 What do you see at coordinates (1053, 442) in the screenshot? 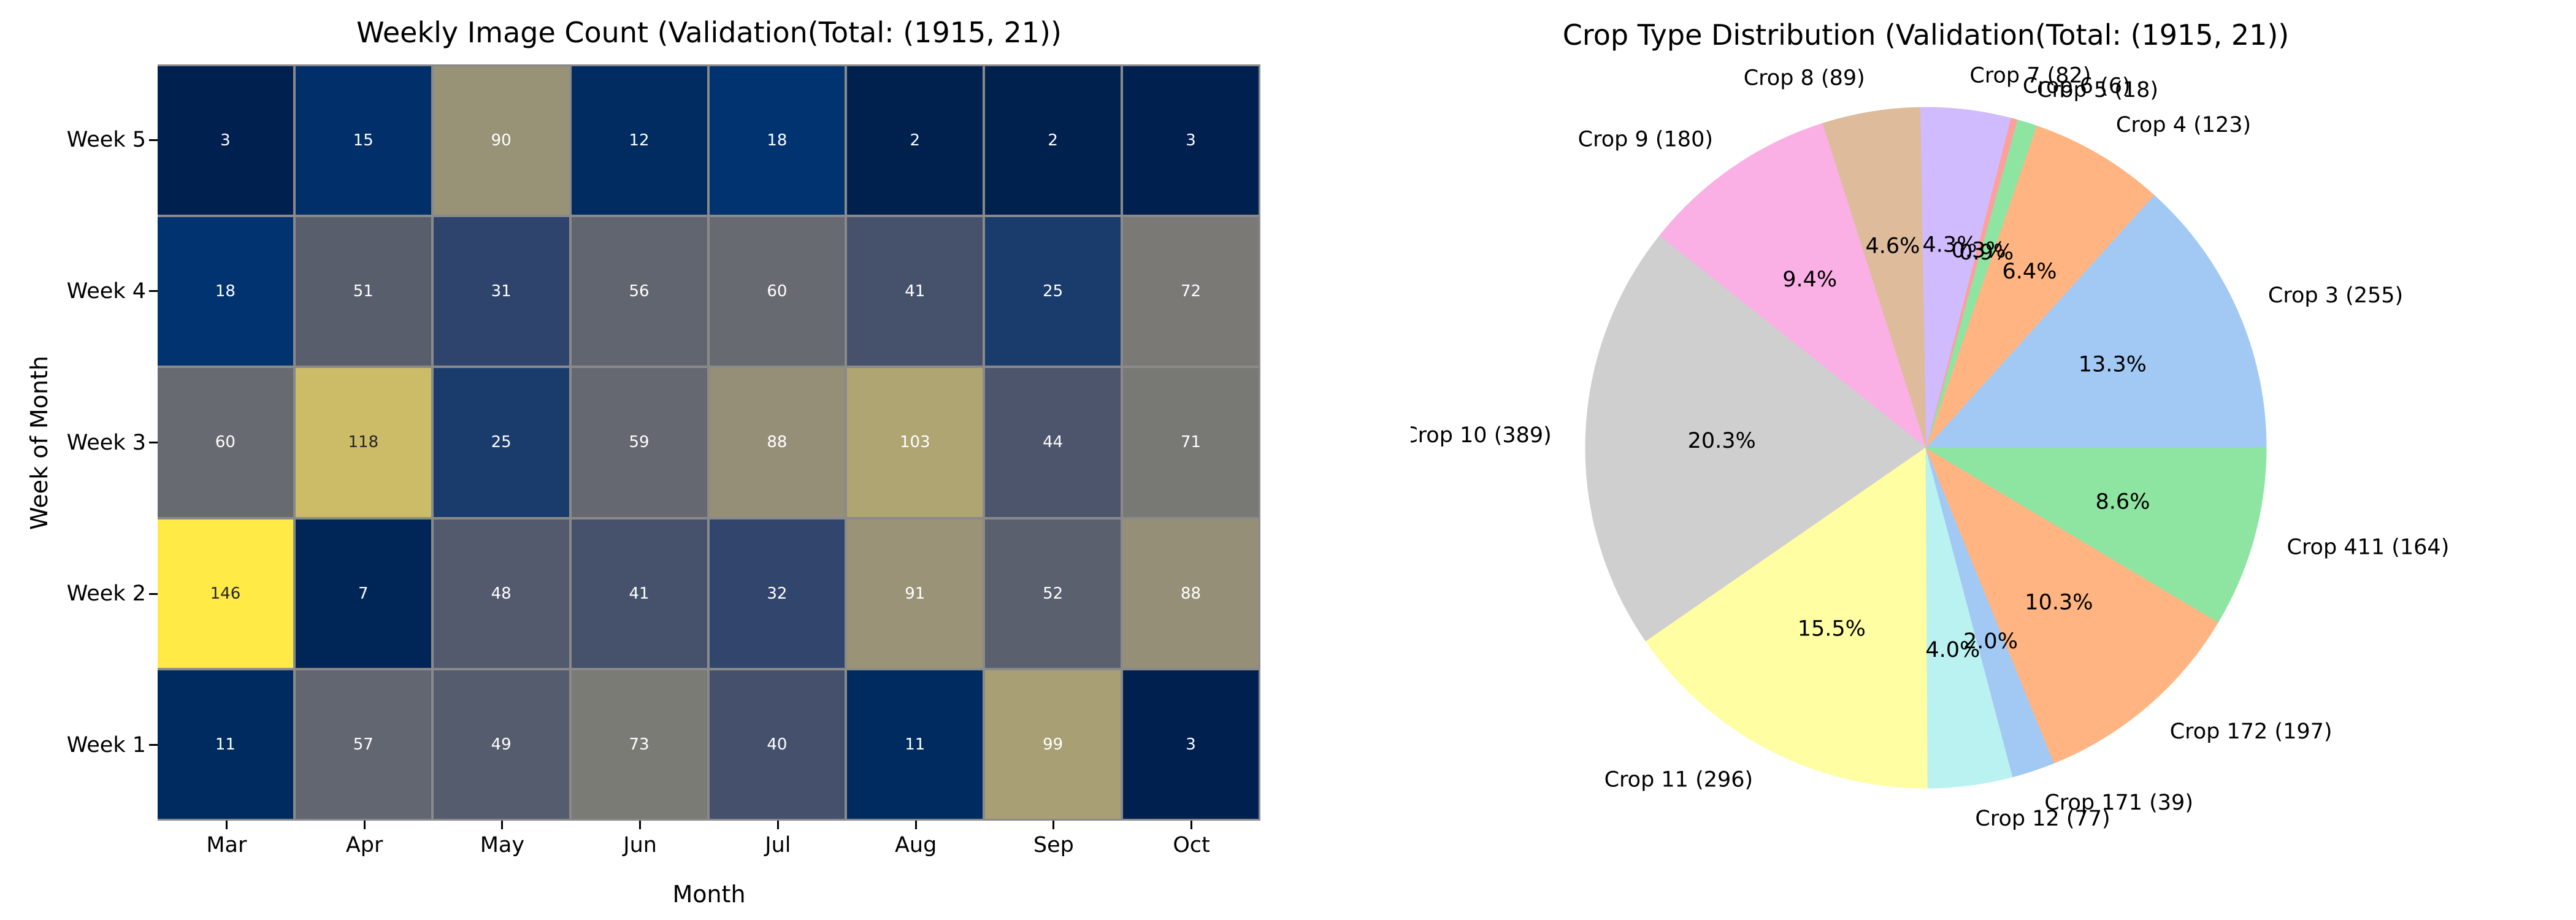
I see `heatmap-cell: 44` at bounding box center [1053, 442].